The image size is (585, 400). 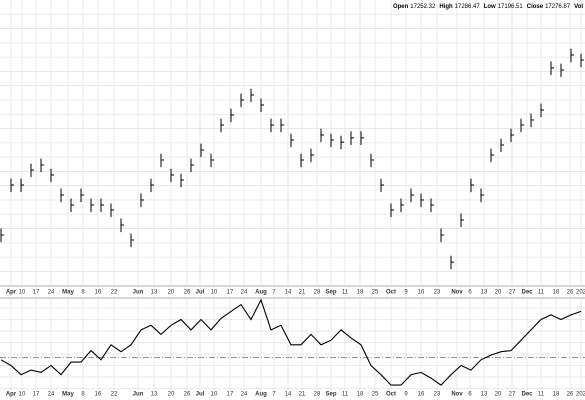 I want to click on quote-label: High, so click(x=446, y=7).